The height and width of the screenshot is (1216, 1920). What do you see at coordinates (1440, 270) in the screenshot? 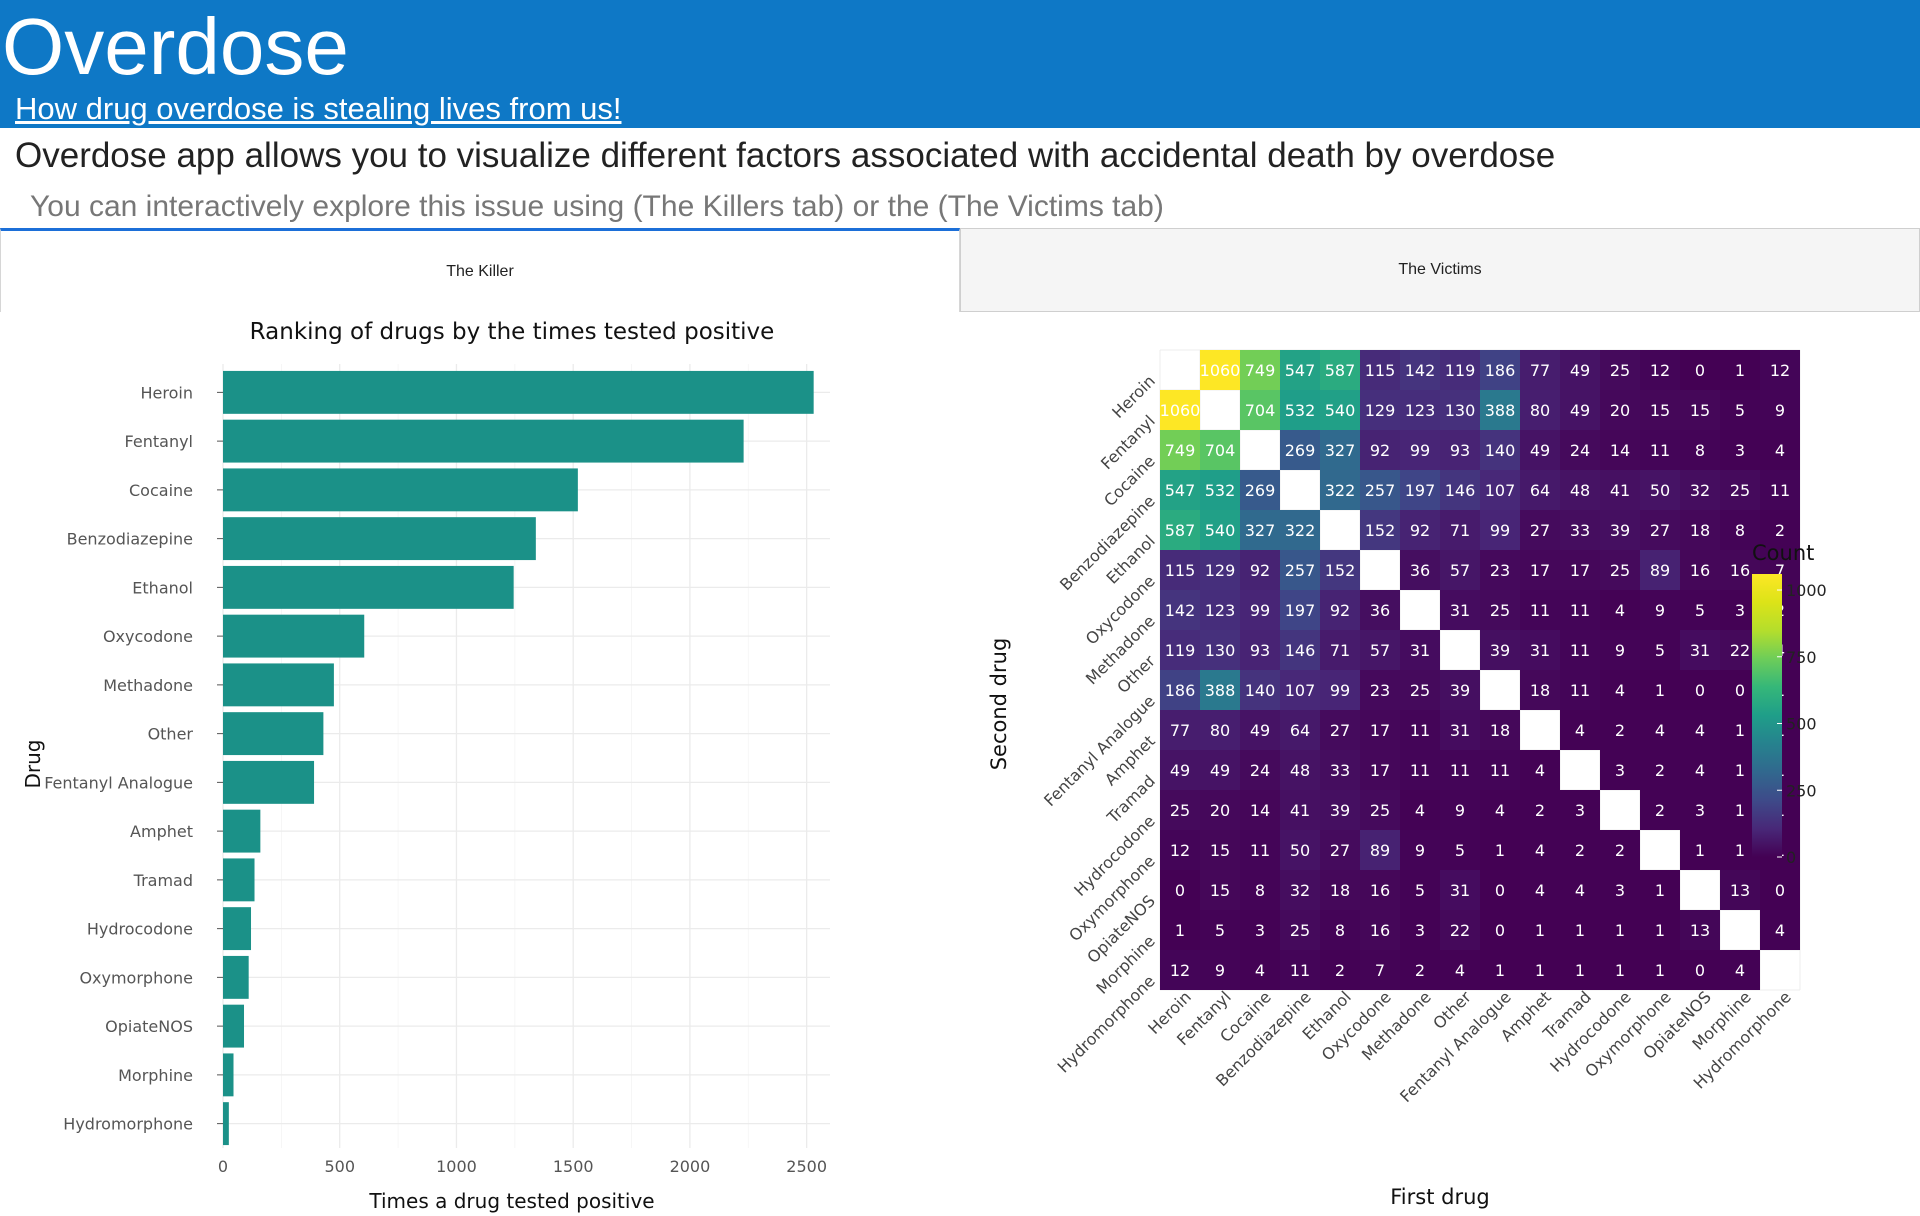
I see `tab-the-victims: The Victims` at bounding box center [1440, 270].